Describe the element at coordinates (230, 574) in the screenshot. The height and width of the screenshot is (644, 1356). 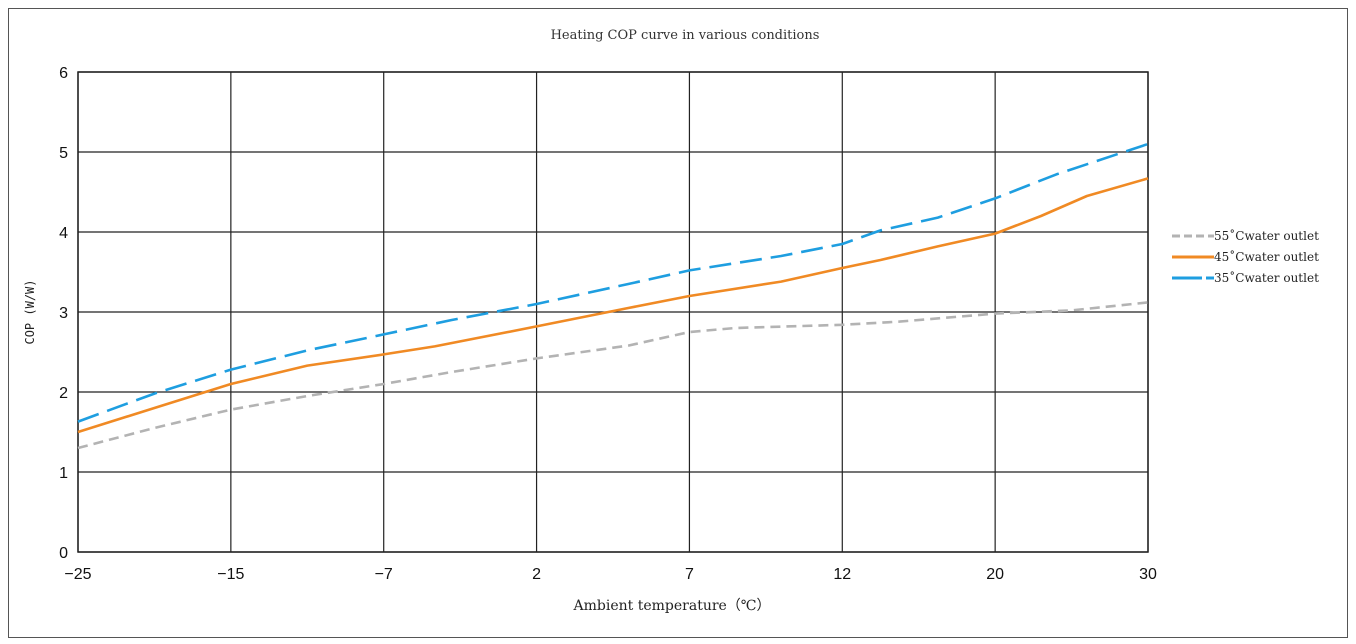
I see `x-tick-label: −15` at that location.